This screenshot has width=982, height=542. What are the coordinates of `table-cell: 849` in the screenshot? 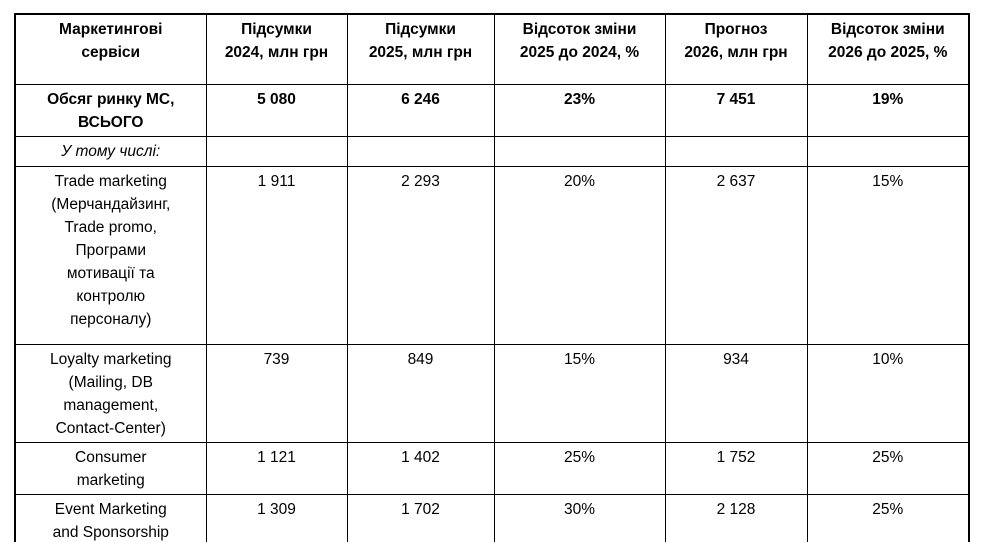 It's located at (420, 393).